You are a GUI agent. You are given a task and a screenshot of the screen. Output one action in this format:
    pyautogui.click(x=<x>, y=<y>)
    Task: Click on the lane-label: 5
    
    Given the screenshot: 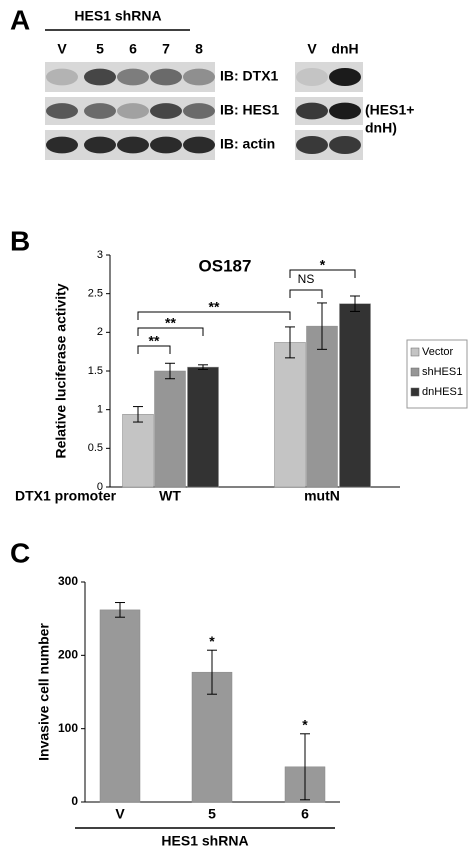 What is the action you would take?
    pyautogui.click(x=100, y=49)
    